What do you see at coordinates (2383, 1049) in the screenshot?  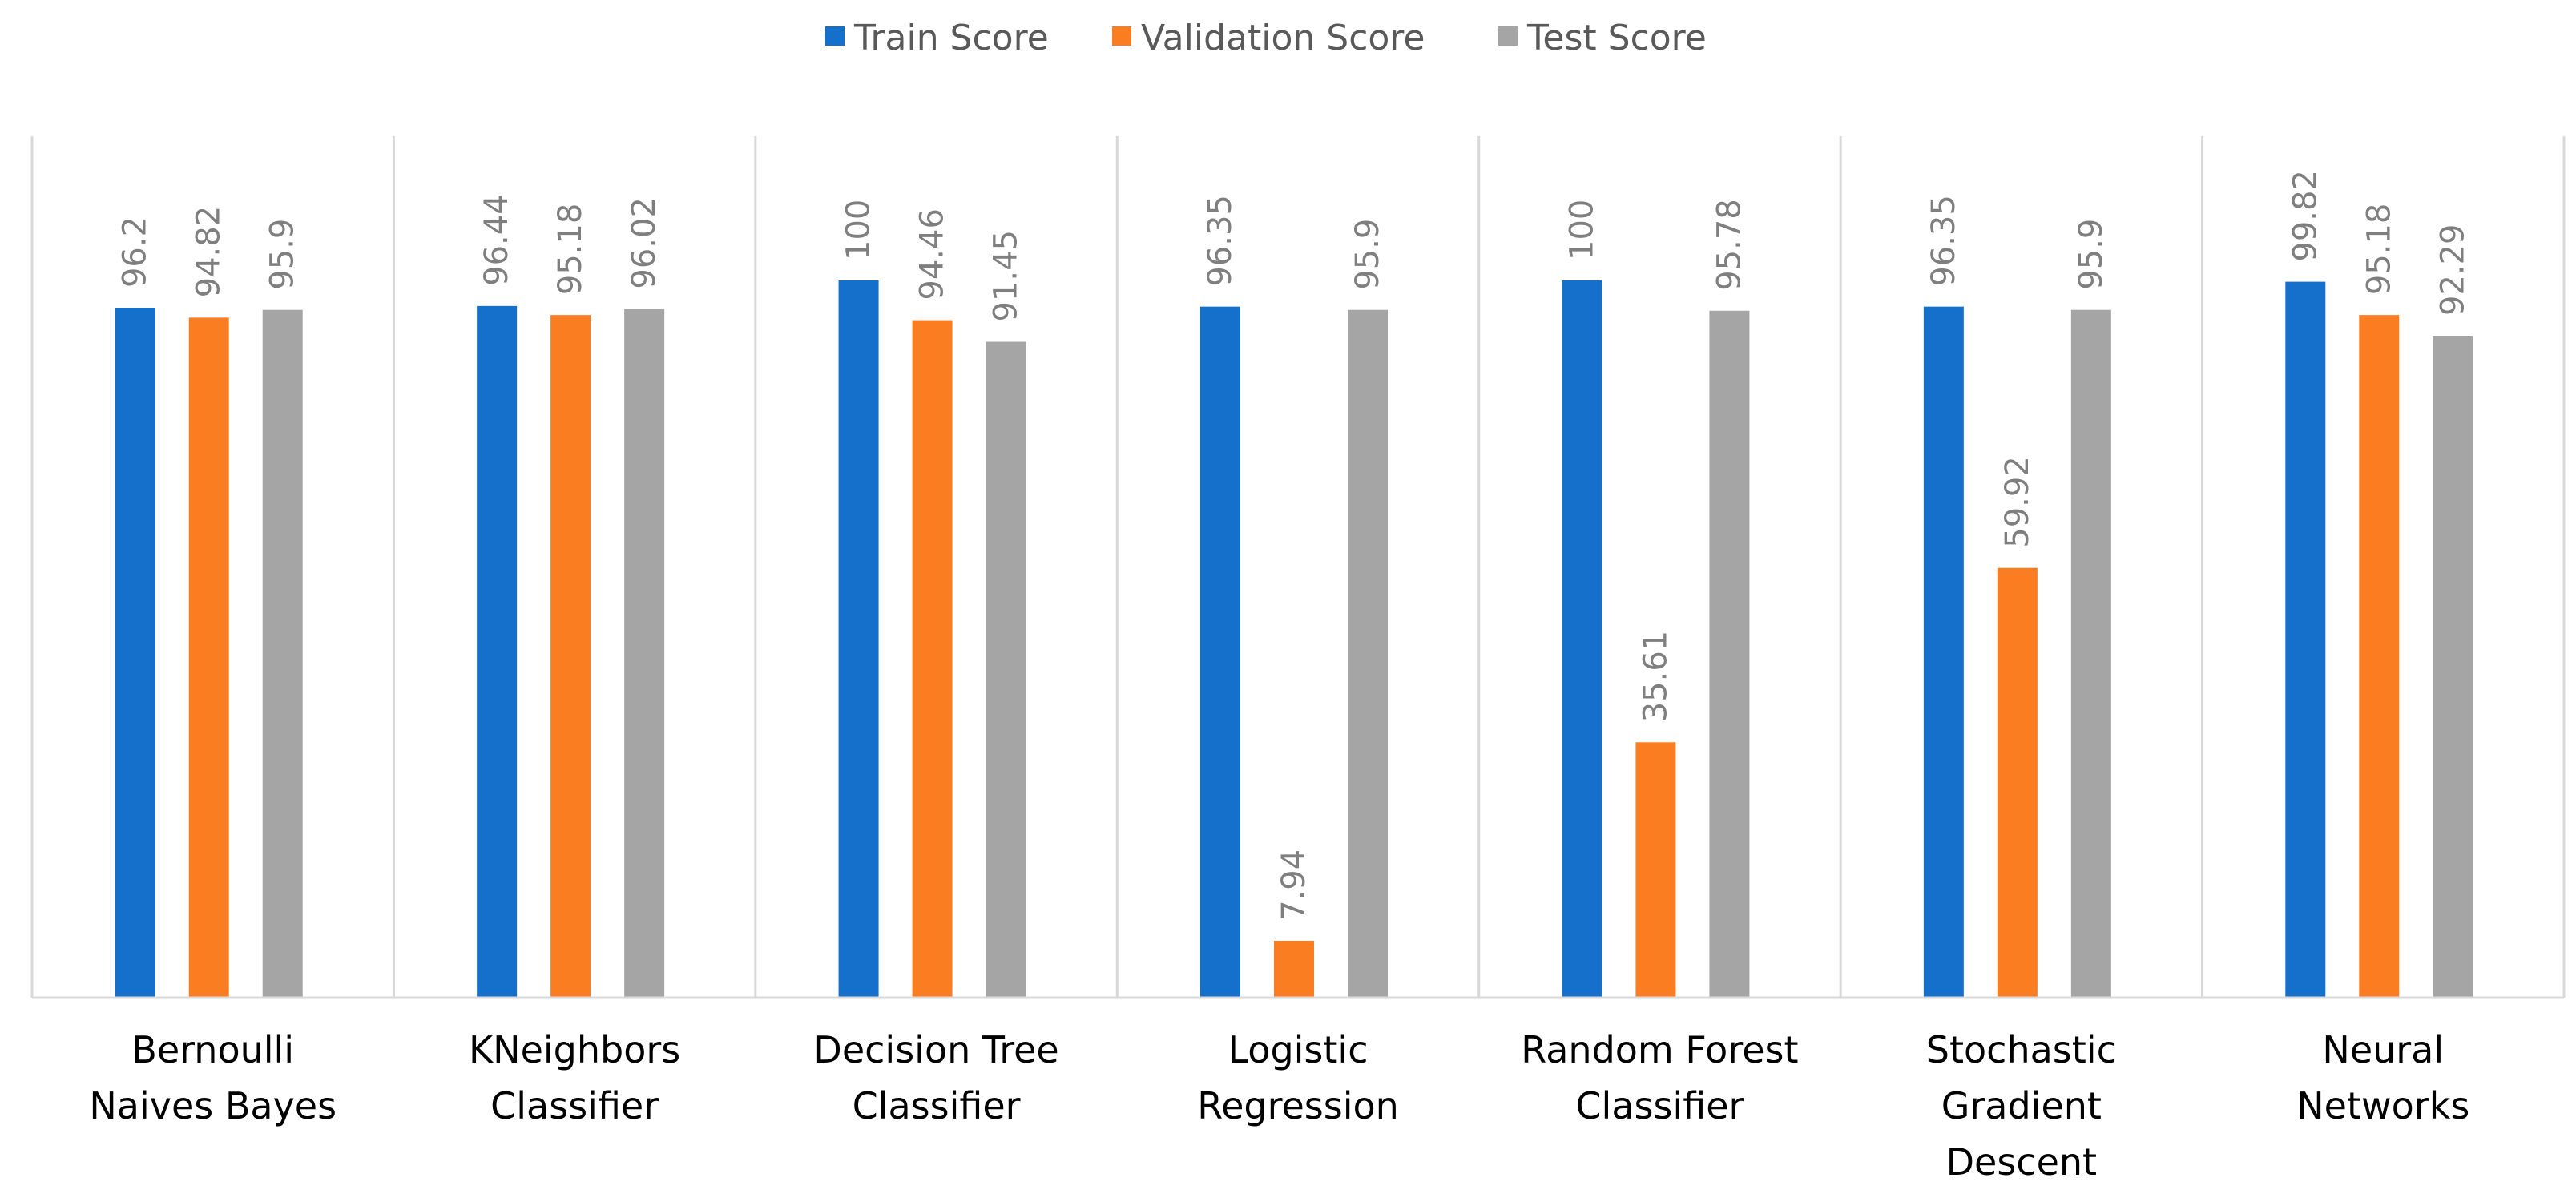 I see `category-label: Neural` at bounding box center [2383, 1049].